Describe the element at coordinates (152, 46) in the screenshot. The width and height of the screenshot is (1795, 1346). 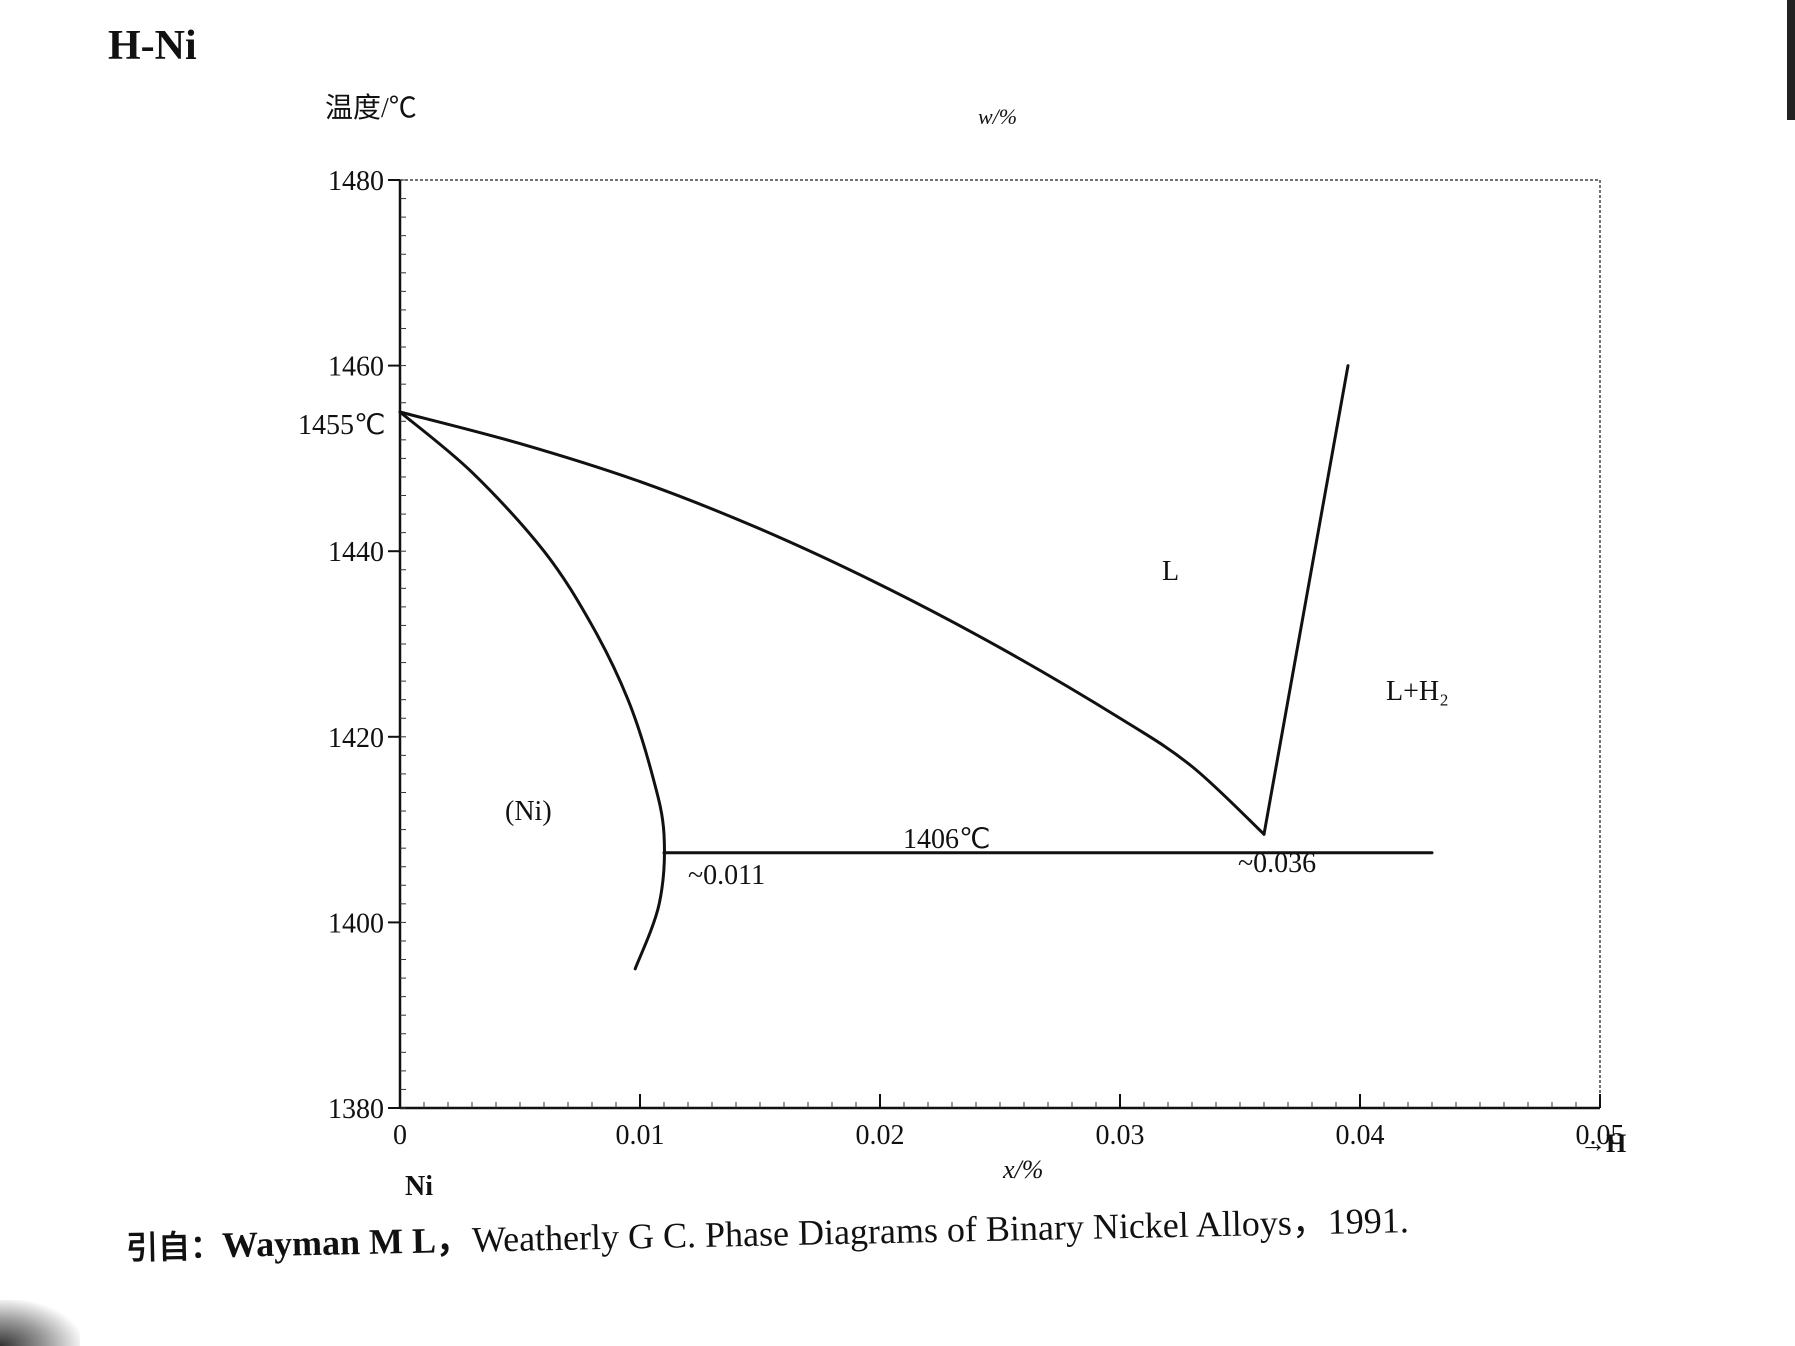
I see `page-title: H-Ni` at that location.